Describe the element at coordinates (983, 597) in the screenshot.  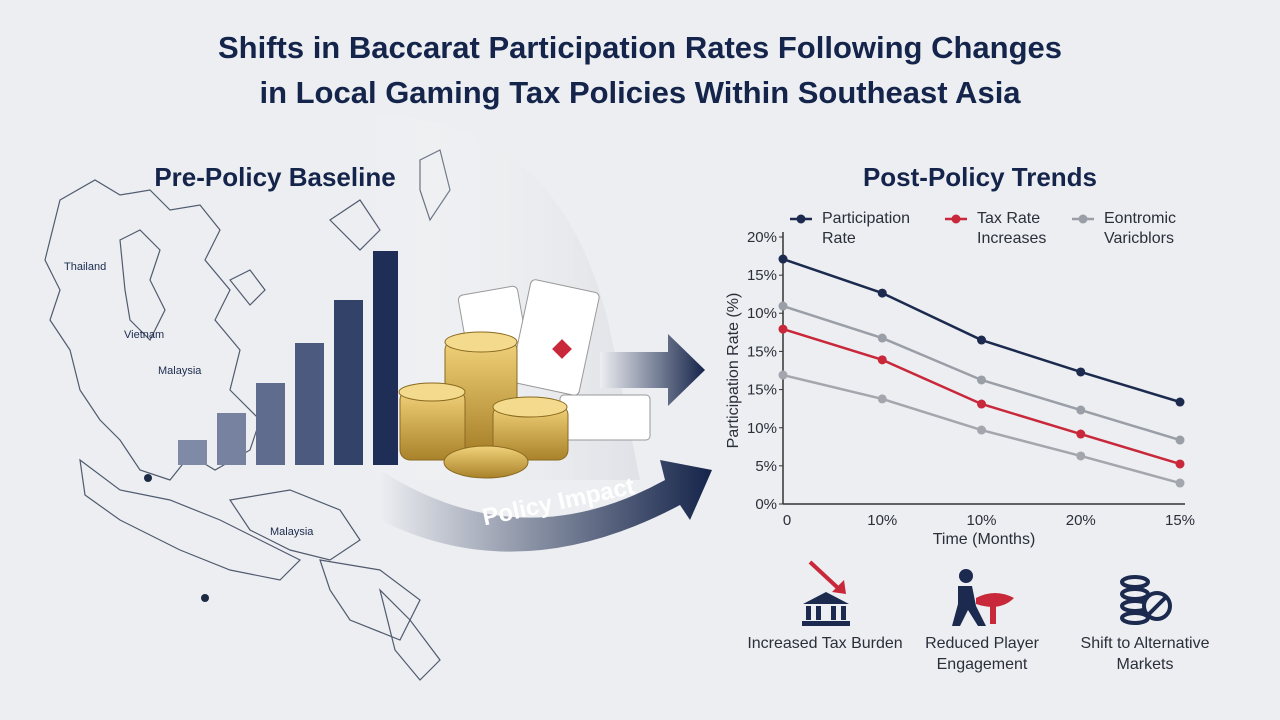
I see `icon-player` at that location.